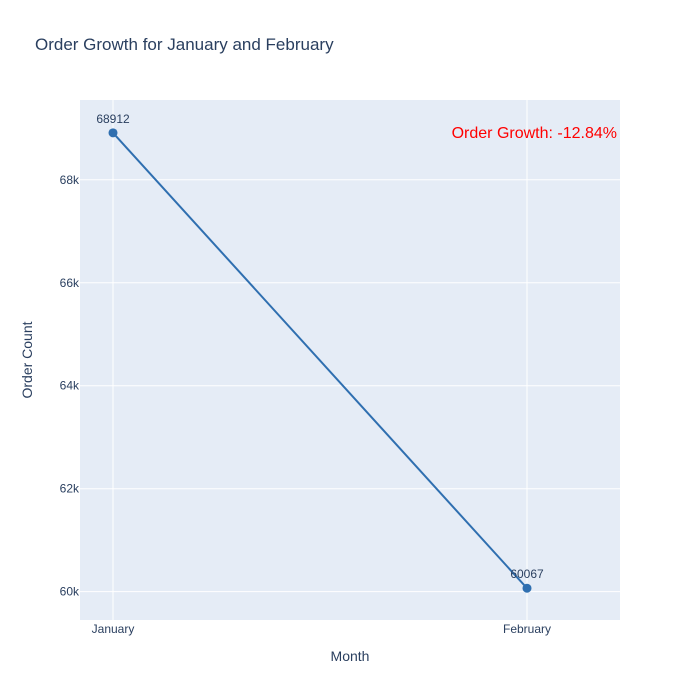  I want to click on y-tick-label: 64k, so click(70, 386).